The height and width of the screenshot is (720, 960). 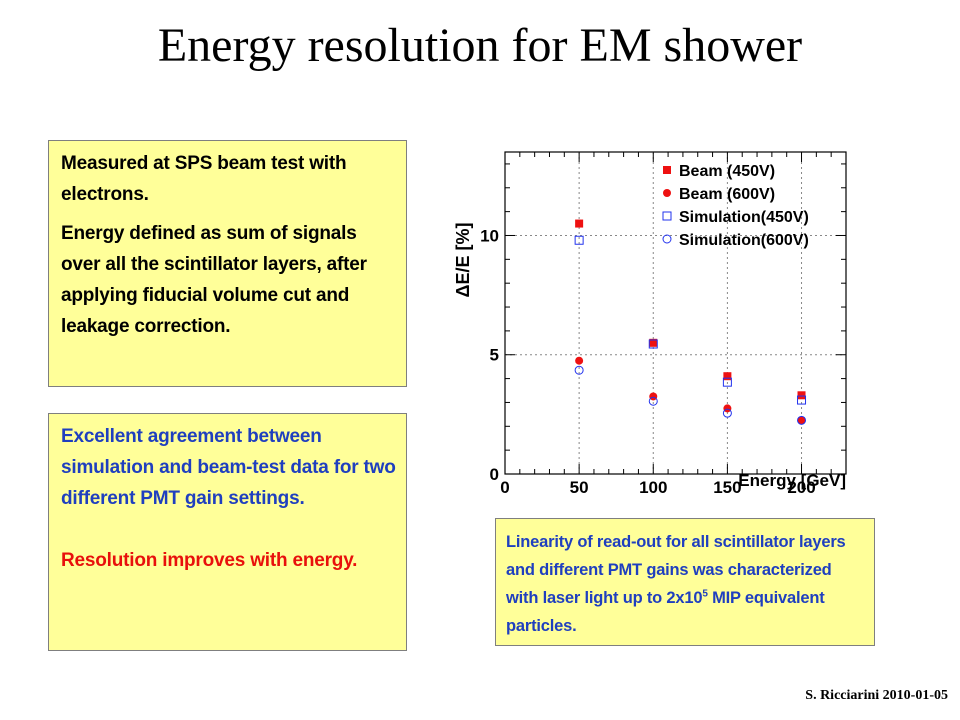 I want to click on slide-title: Energy resolution for EM shower, so click(x=480, y=45).